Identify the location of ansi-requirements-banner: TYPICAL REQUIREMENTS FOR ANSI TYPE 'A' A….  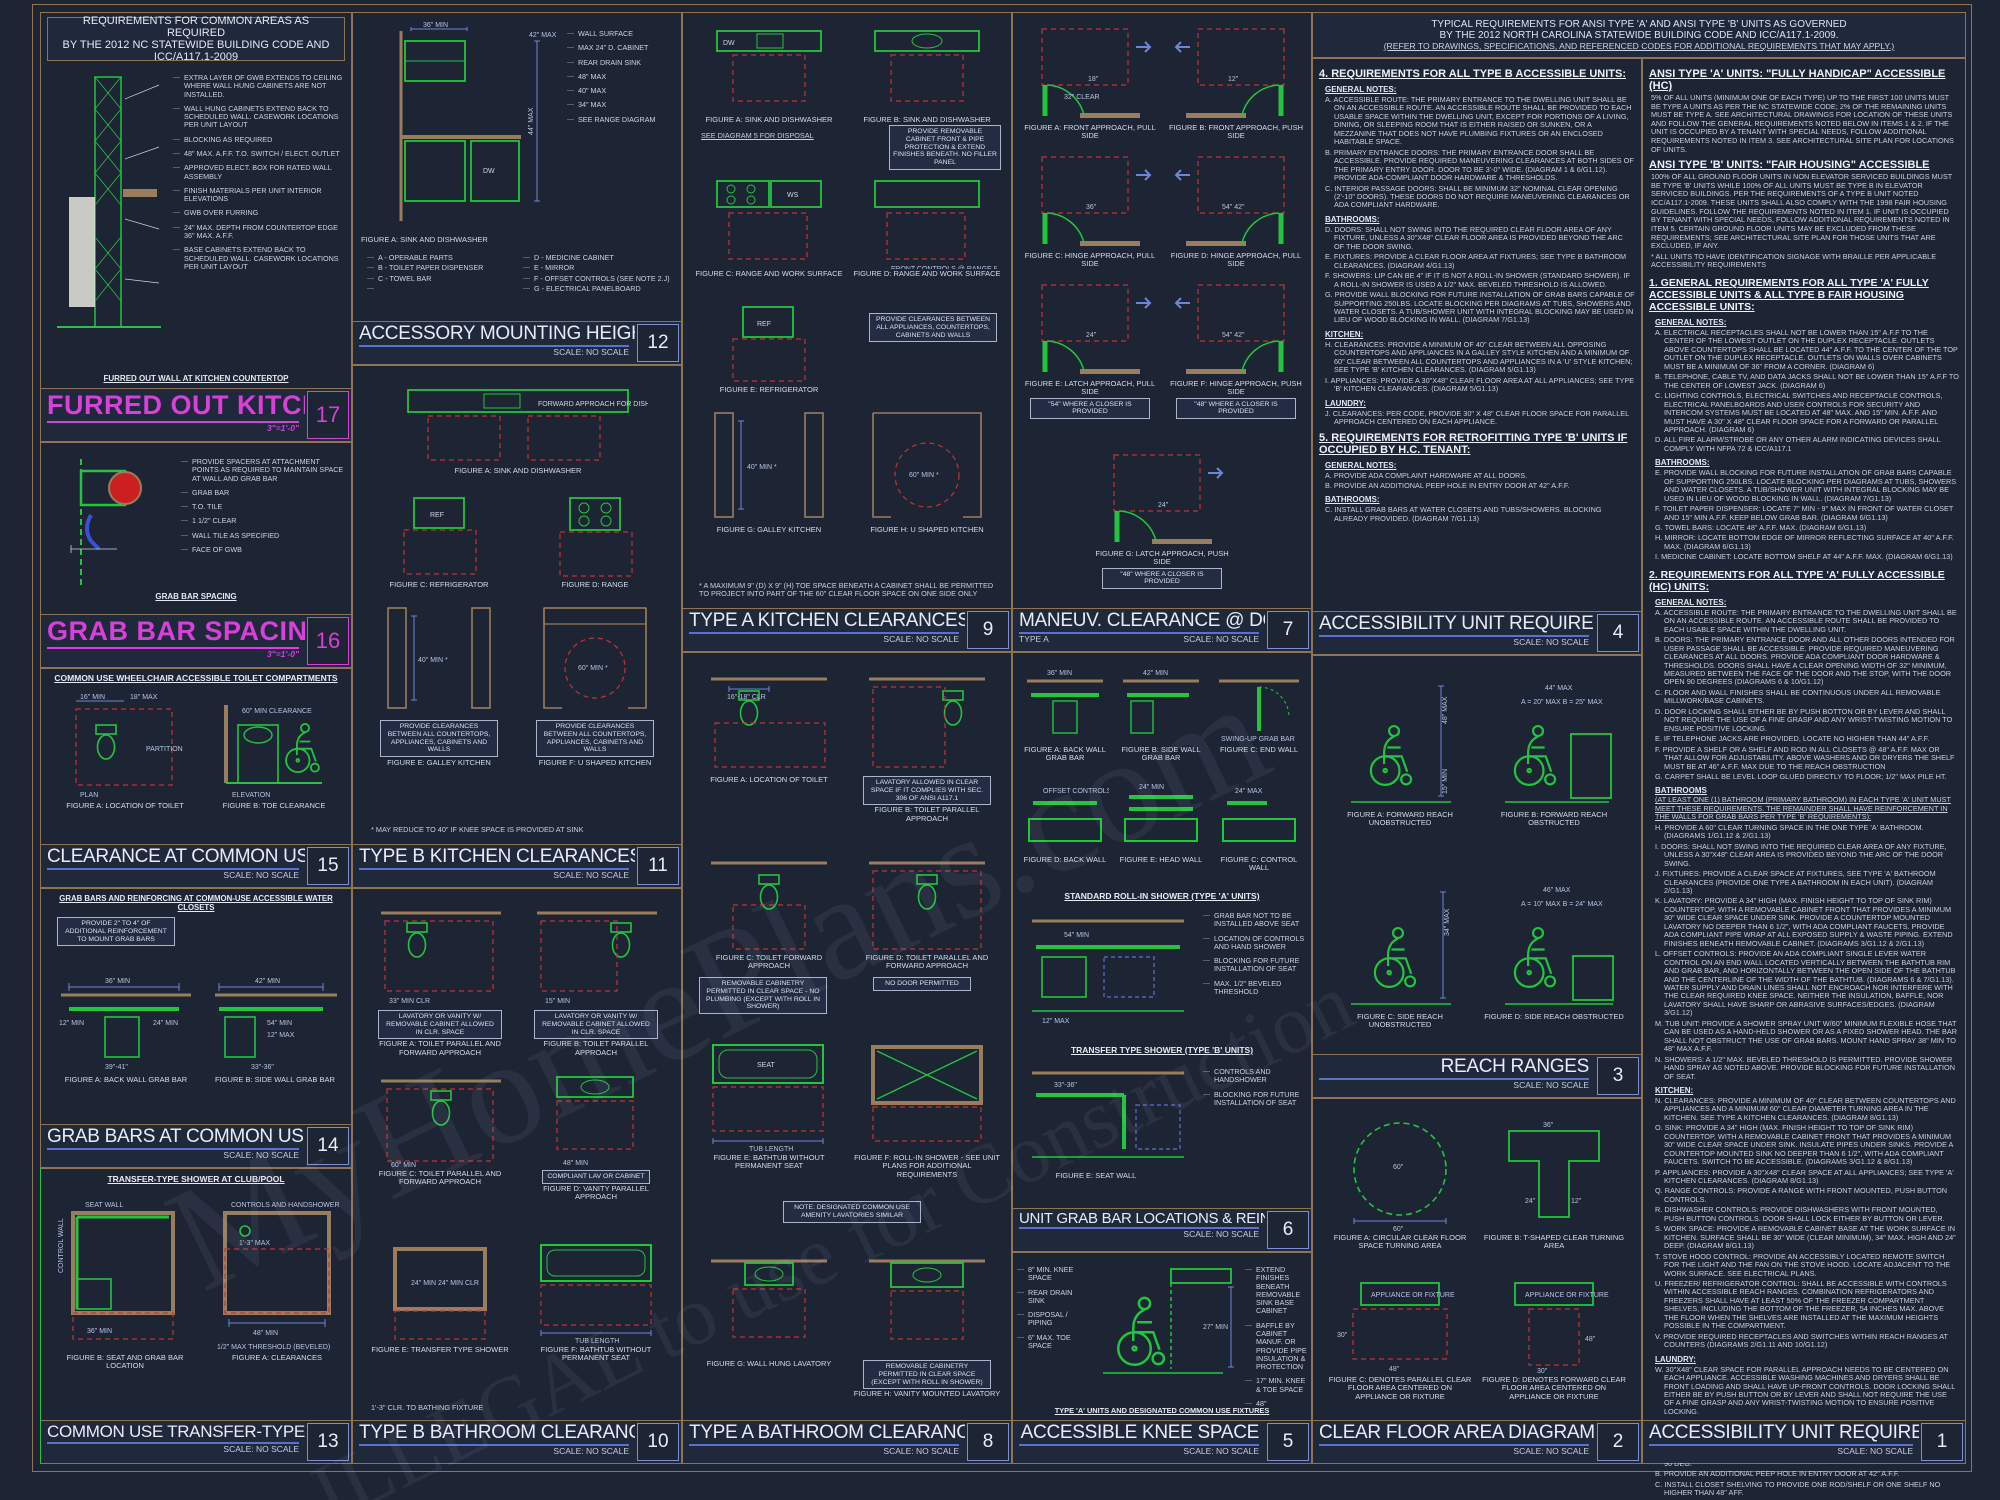
(1639, 35).